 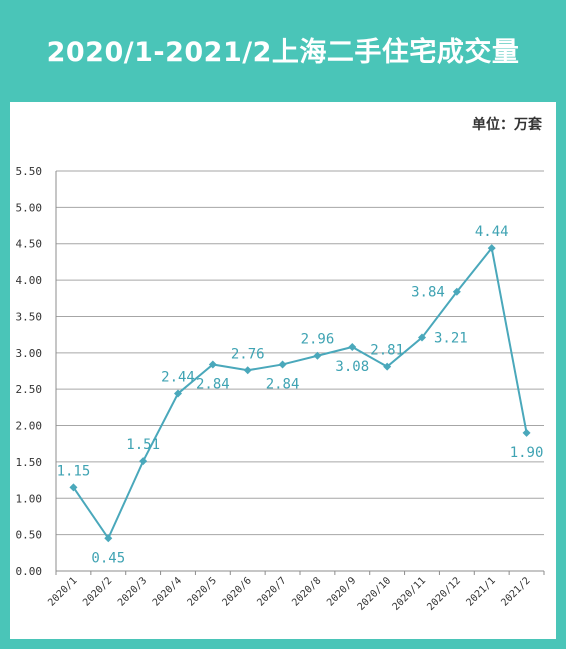 What do you see at coordinates (132, 591) in the screenshot?
I see `x-tick-label: 2020/3` at bounding box center [132, 591].